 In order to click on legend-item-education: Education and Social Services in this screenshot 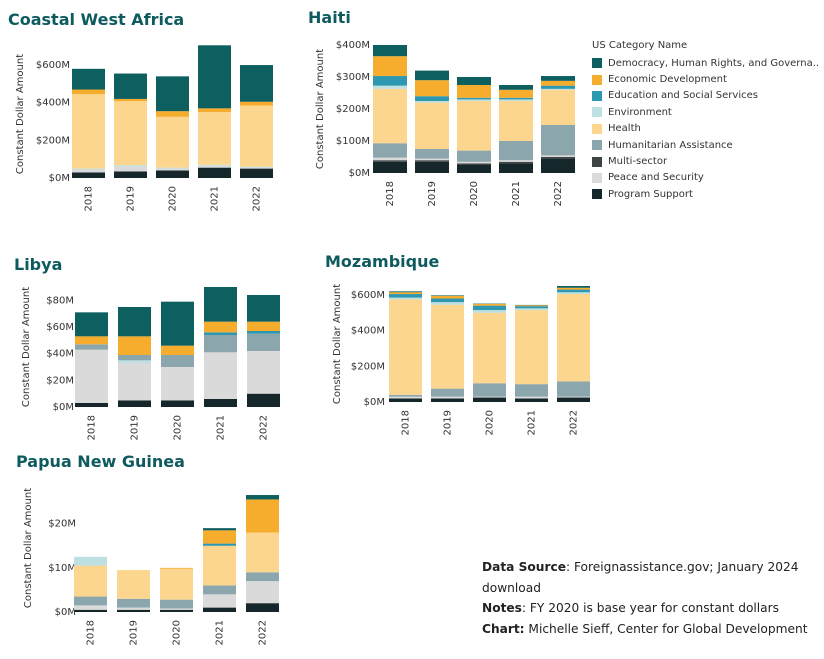, I will do `click(705, 96)`.